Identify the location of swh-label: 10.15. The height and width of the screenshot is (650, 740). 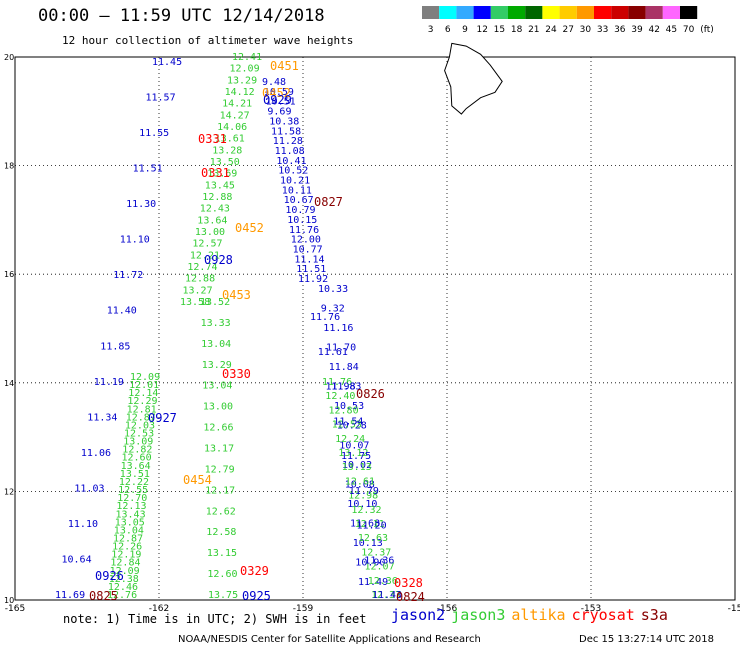
(302, 220).